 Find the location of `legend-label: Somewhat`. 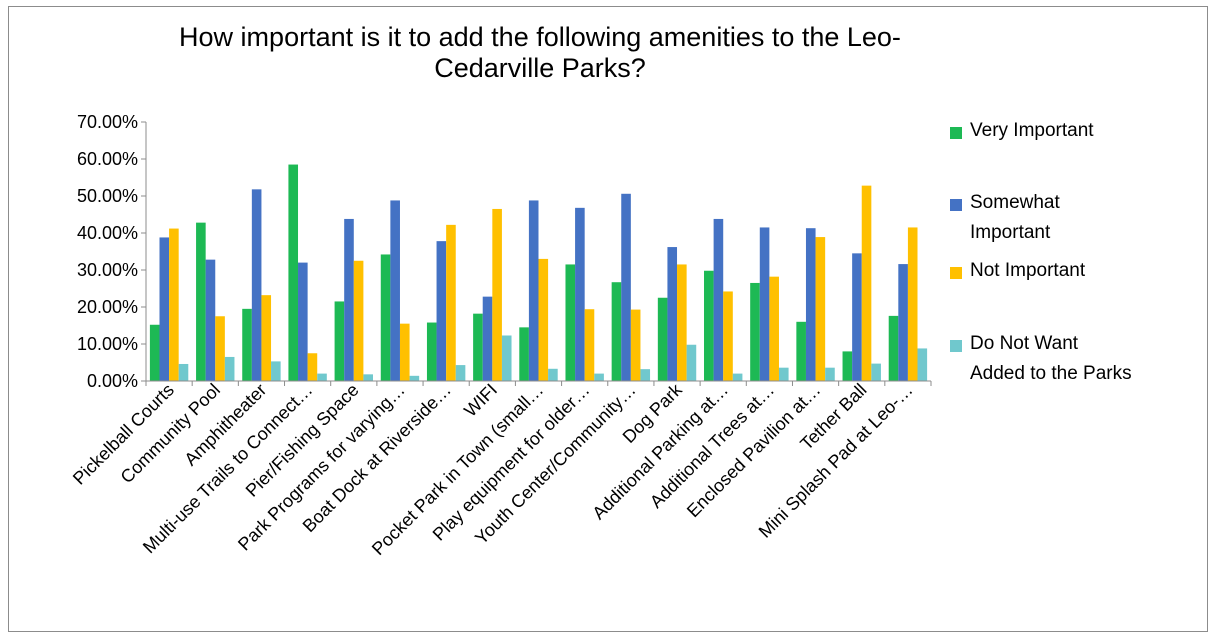

legend-label: Somewhat is located at coordinates (1015, 202).